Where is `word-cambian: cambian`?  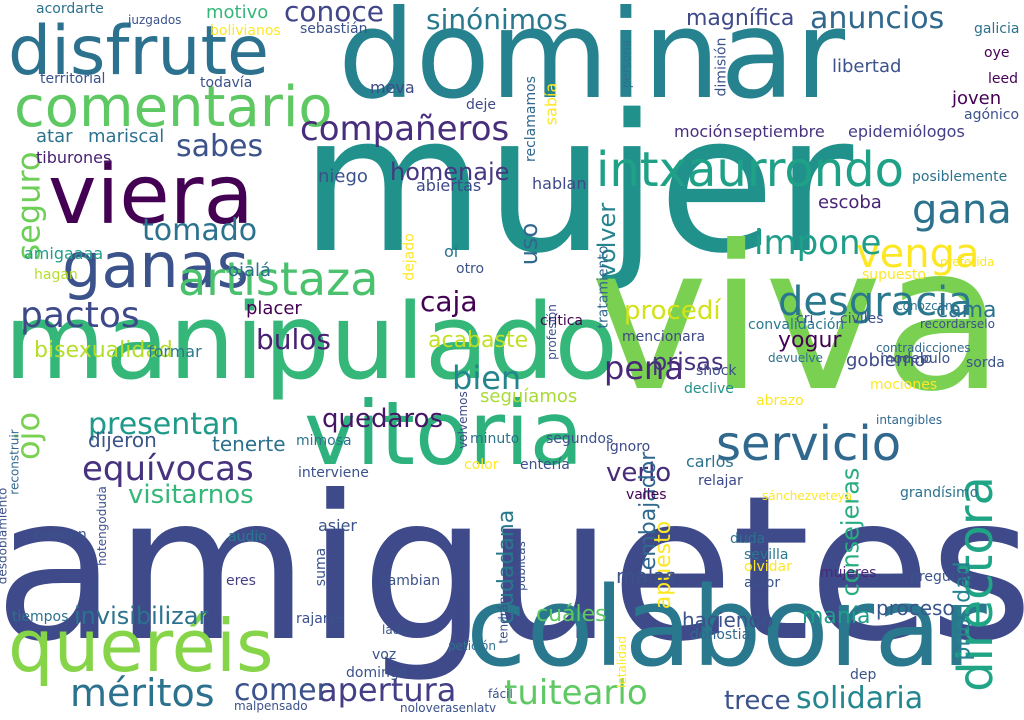 word-cambian: cambian is located at coordinates (410, 581).